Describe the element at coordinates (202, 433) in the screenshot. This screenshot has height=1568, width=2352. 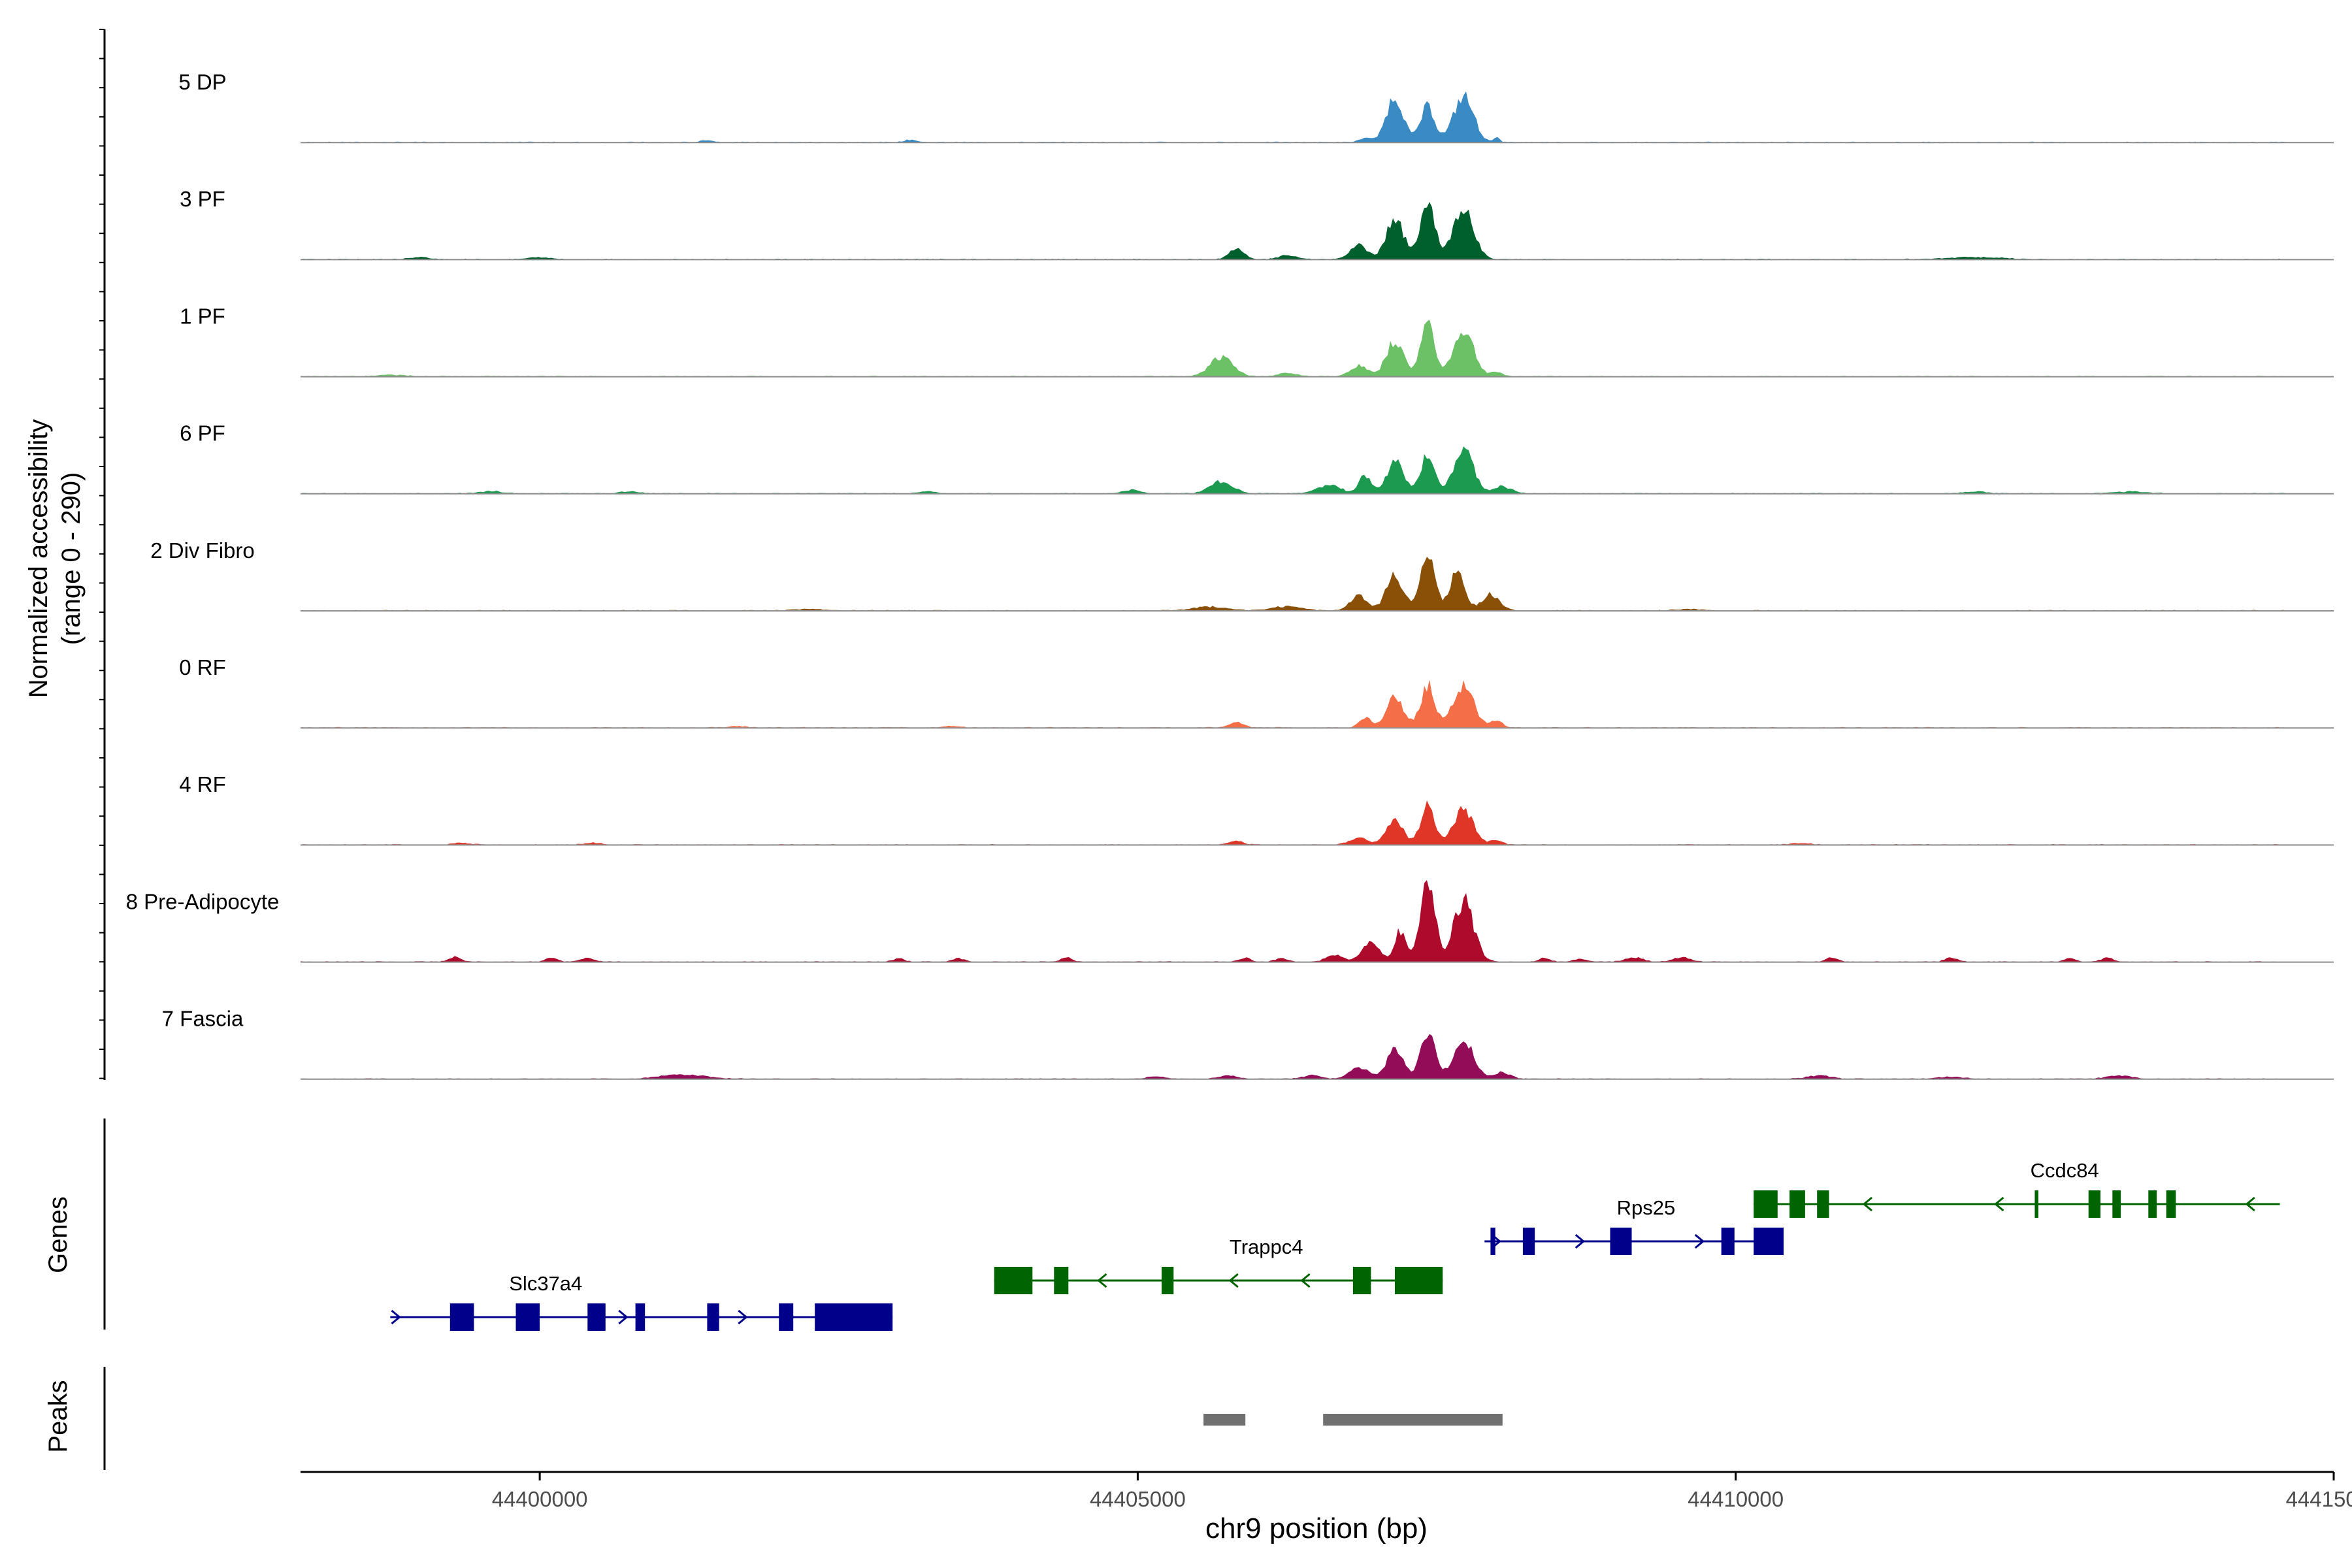
I see `track-label: 6 PF` at that location.